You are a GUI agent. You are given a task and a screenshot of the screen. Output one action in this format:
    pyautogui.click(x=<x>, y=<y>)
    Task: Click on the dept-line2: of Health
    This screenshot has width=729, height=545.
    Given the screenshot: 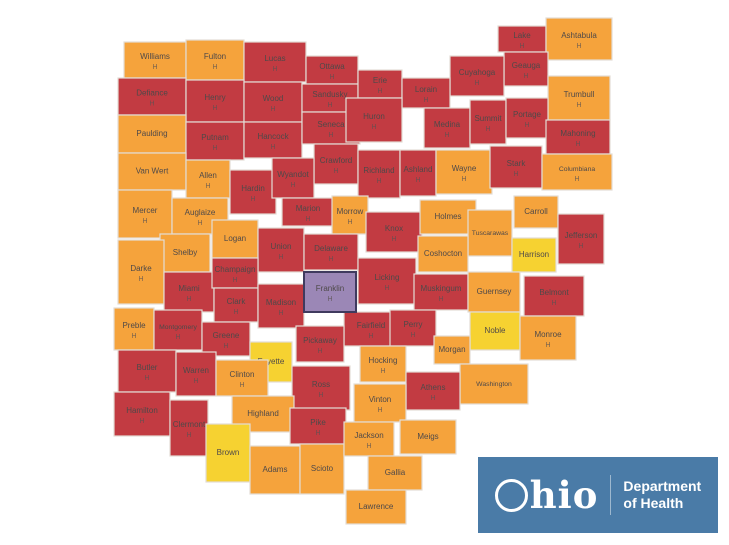 What is the action you would take?
    pyautogui.click(x=653, y=503)
    